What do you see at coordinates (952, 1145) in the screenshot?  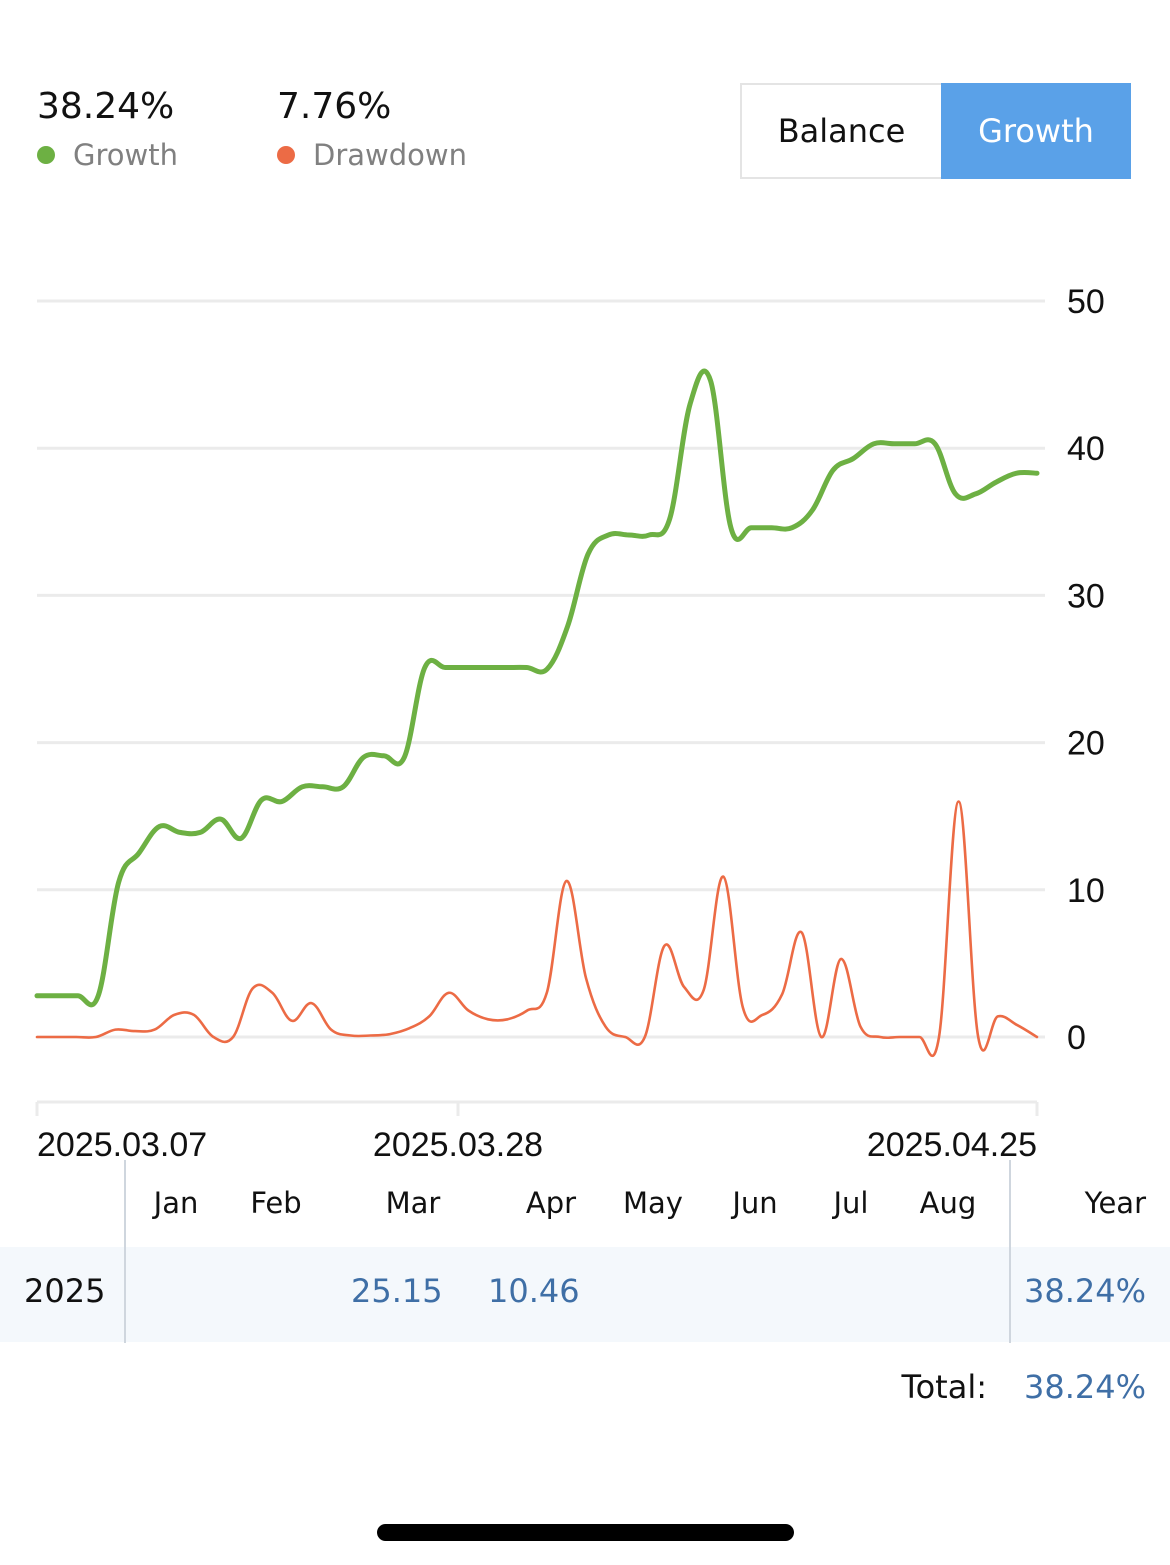 I see `x-tick-label: 2025.04.25` at bounding box center [952, 1145].